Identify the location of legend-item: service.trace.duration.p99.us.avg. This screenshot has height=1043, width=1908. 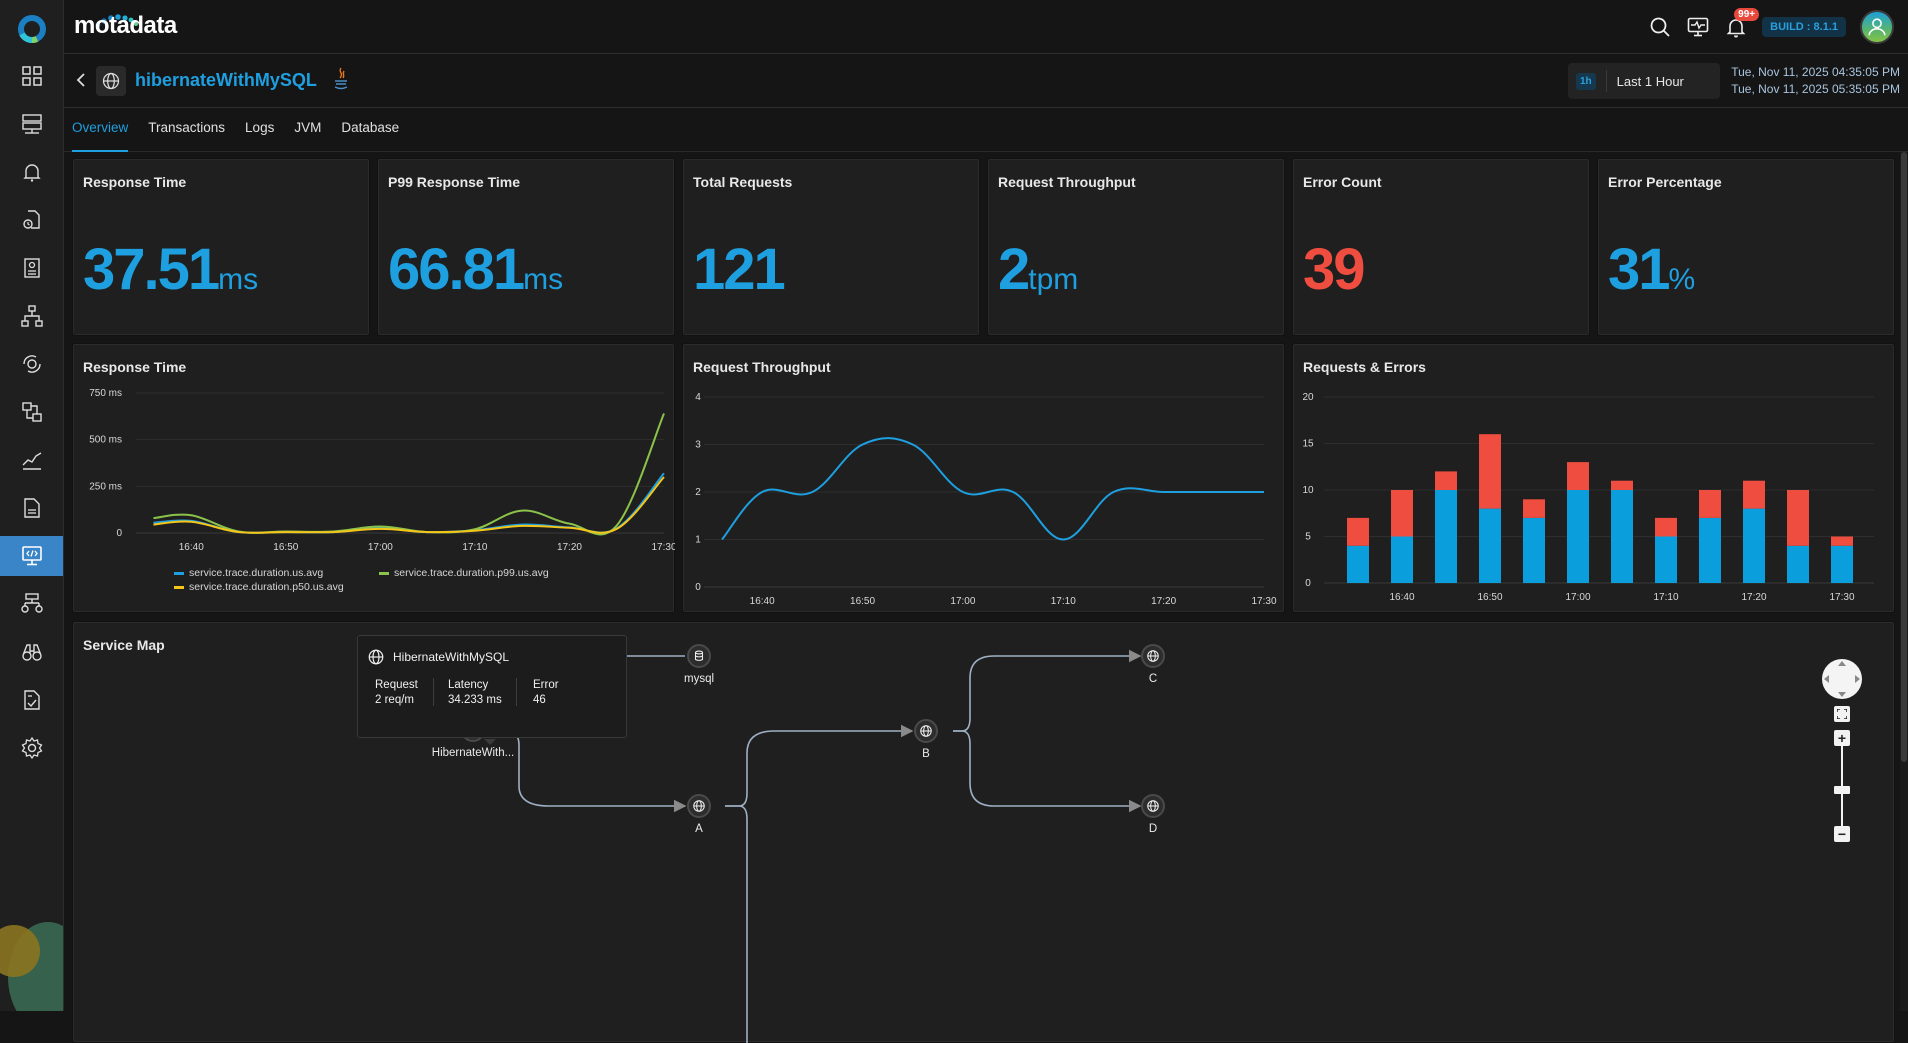
(479, 573).